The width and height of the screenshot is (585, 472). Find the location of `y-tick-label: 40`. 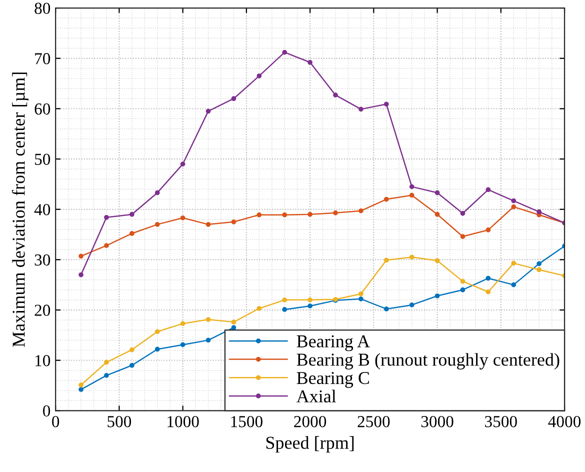

y-tick-label: 40 is located at coordinates (42, 210).